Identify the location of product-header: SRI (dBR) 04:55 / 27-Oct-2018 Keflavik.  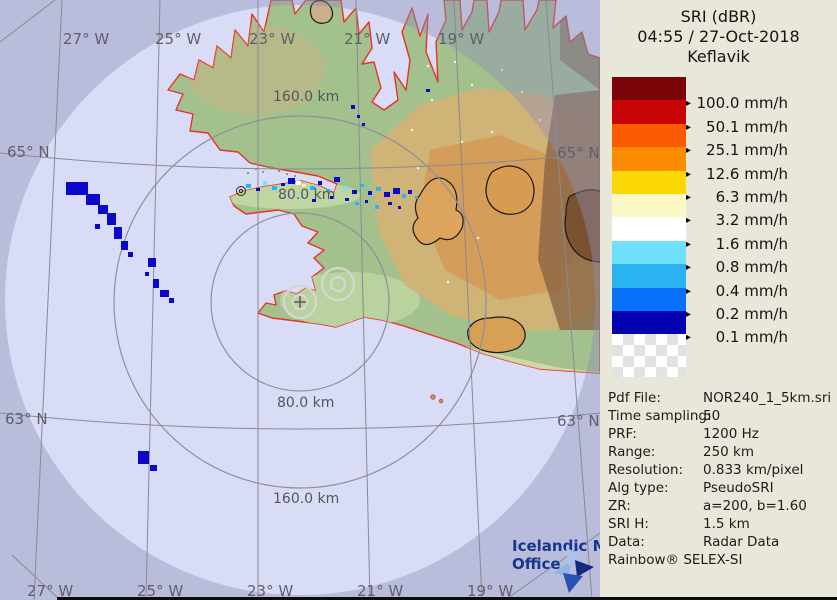
(718, 37).